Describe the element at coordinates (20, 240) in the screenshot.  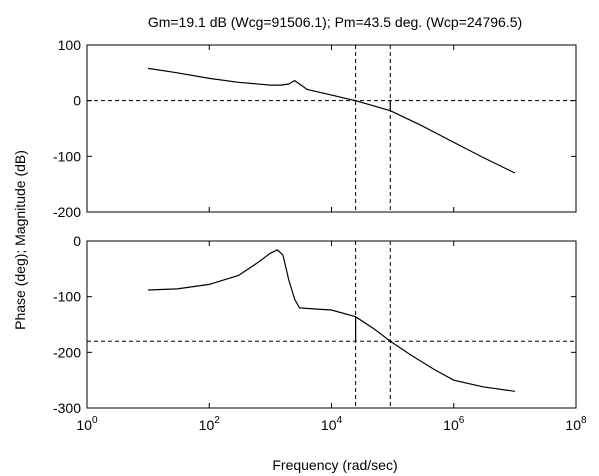
I see `y-axis-label: Phase (deg); Magnitude (dB)` at that location.